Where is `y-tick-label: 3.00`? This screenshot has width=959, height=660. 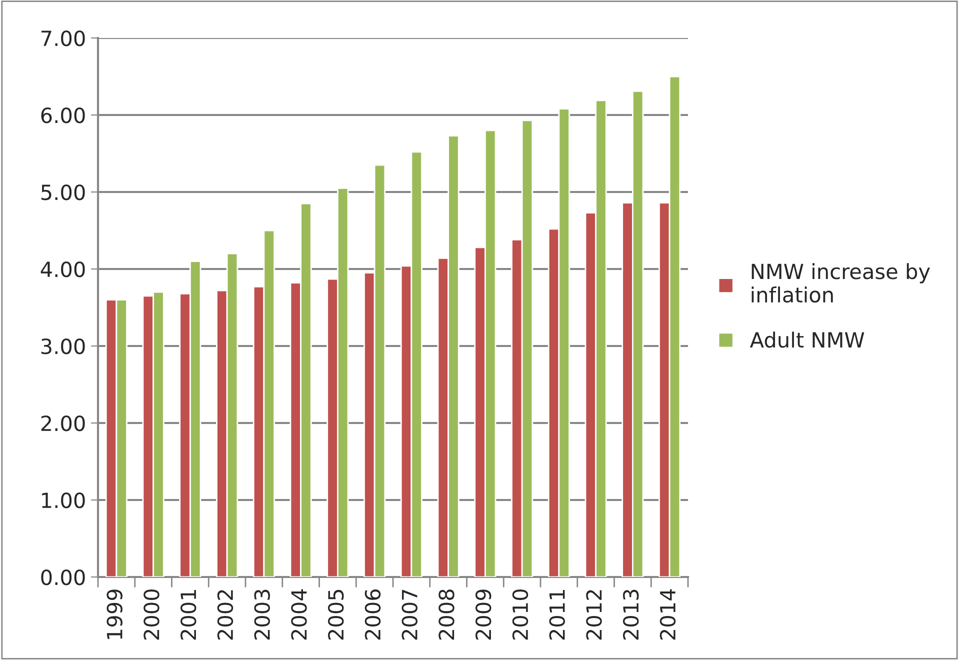 y-tick-label: 3.00 is located at coordinates (63, 346).